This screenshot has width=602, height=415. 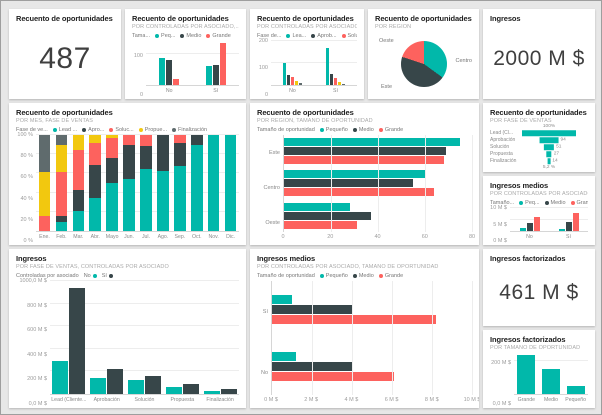 What do you see at coordinates (539, 154) in the screenshot?
I see `funnel-stage: Propuesta 27` at bounding box center [539, 154].